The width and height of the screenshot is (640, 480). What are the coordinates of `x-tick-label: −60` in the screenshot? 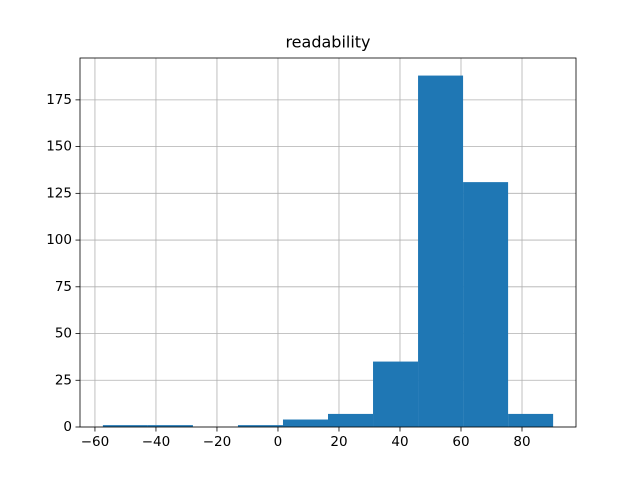 It's located at (95, 442).